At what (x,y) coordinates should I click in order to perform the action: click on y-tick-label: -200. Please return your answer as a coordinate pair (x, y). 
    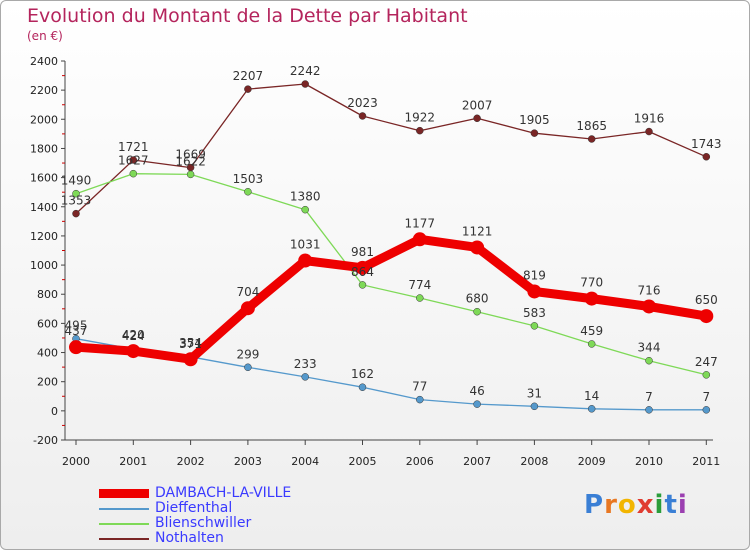
    Looking at the image, I should click on (45, 440).